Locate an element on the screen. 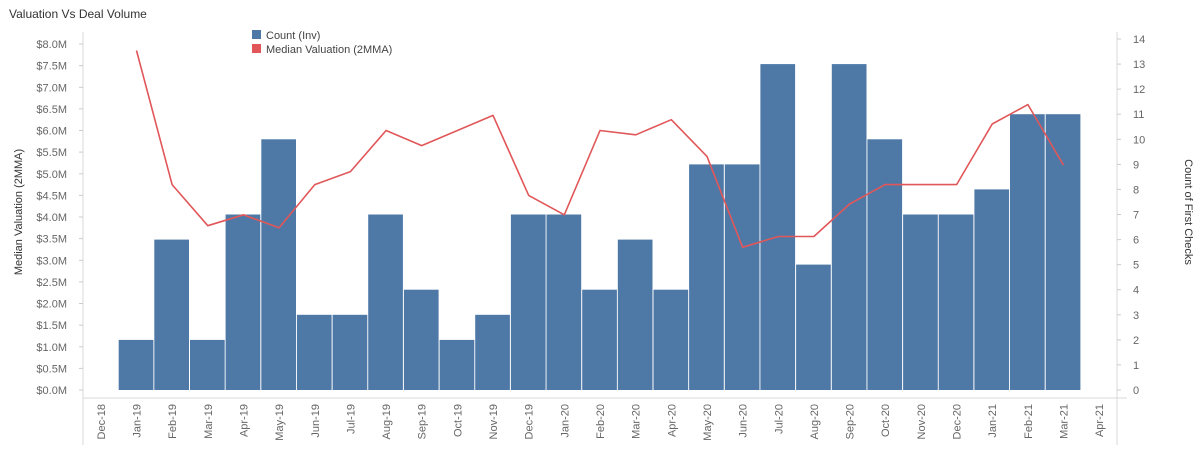 This screenshot has height=453, width=1200. left-tick-label: $6.0M is located at coordinates (51, 132).